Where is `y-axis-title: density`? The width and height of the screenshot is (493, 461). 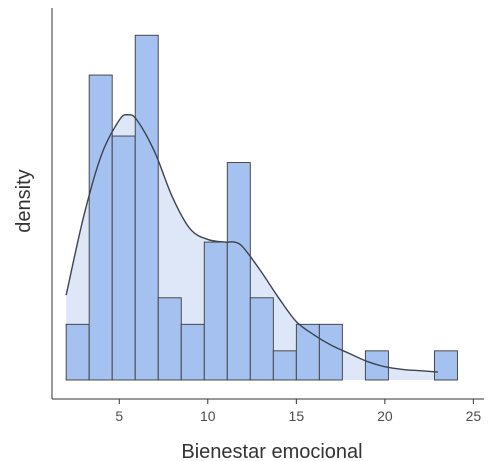
y-axis-title: density is located at coordinates (24, 200).